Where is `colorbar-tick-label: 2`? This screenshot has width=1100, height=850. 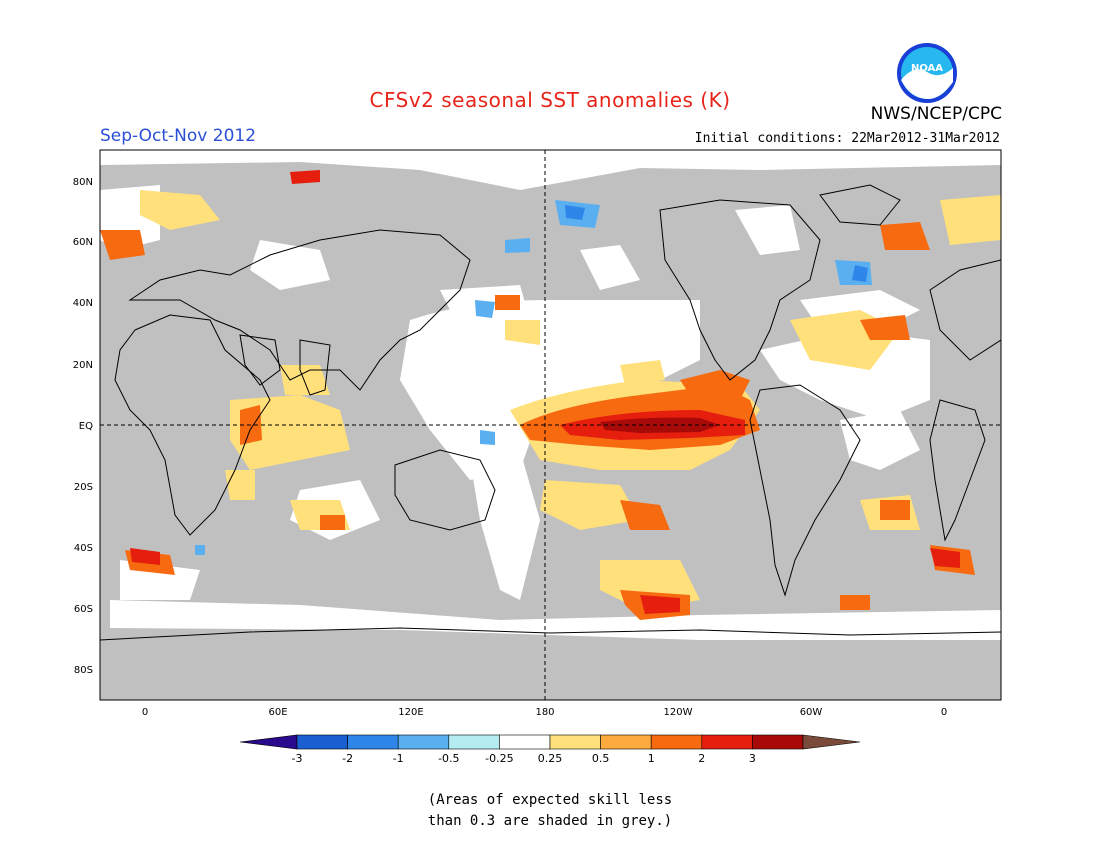
colorbar-tick-label: 2 is located at coordinates (701, 758).